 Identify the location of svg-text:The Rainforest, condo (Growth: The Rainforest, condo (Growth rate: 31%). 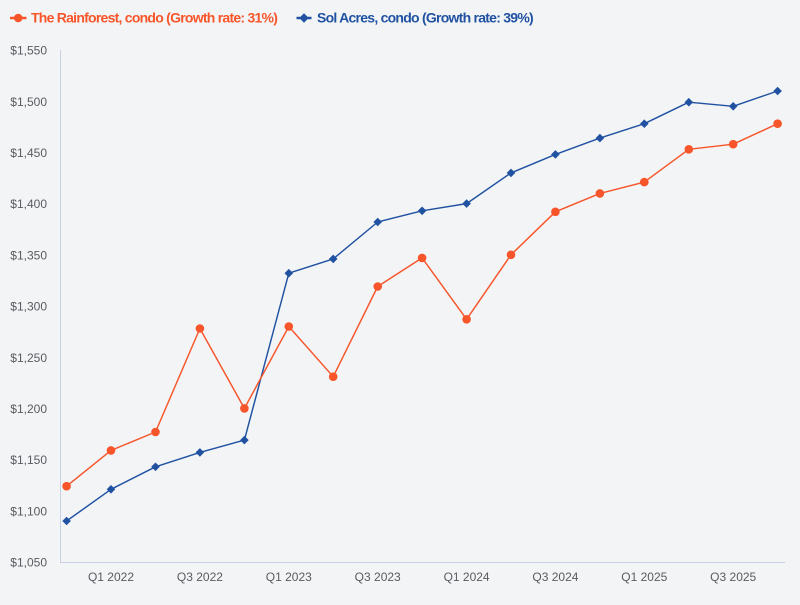
(154, 18).